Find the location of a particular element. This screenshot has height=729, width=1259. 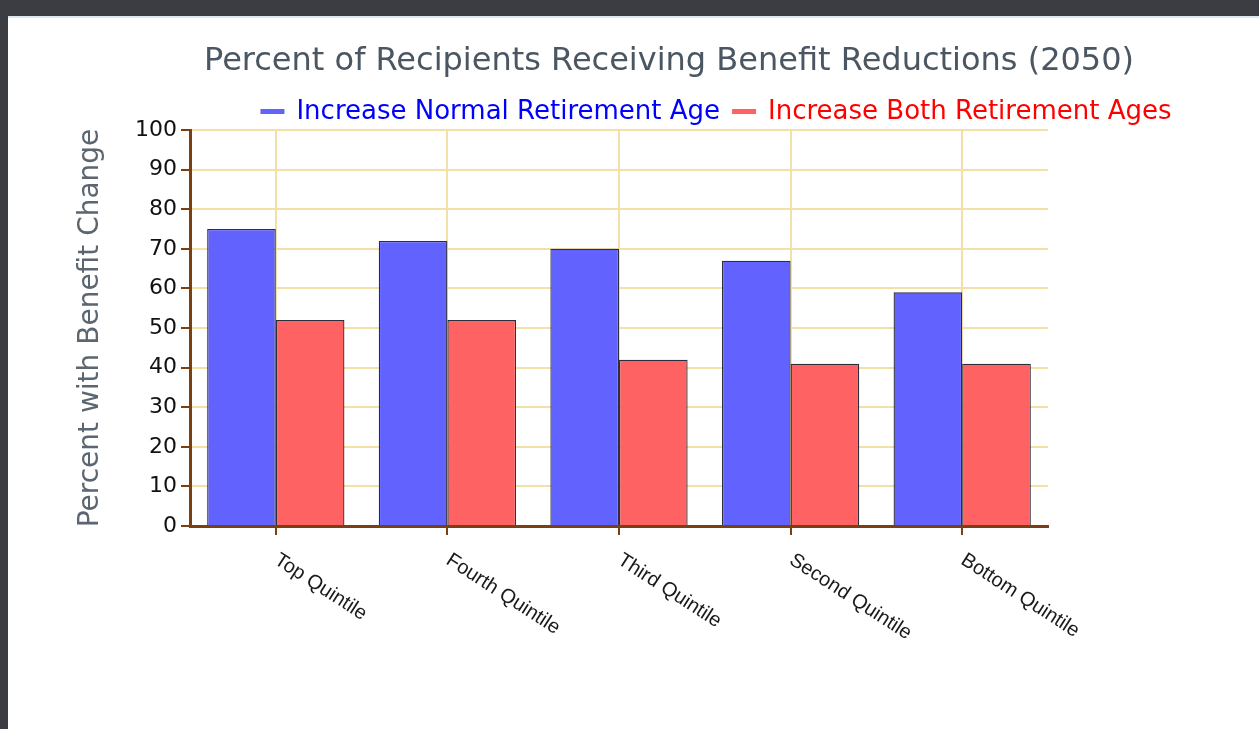

y-tick-label: 60 is located at coordinates (163, 287).